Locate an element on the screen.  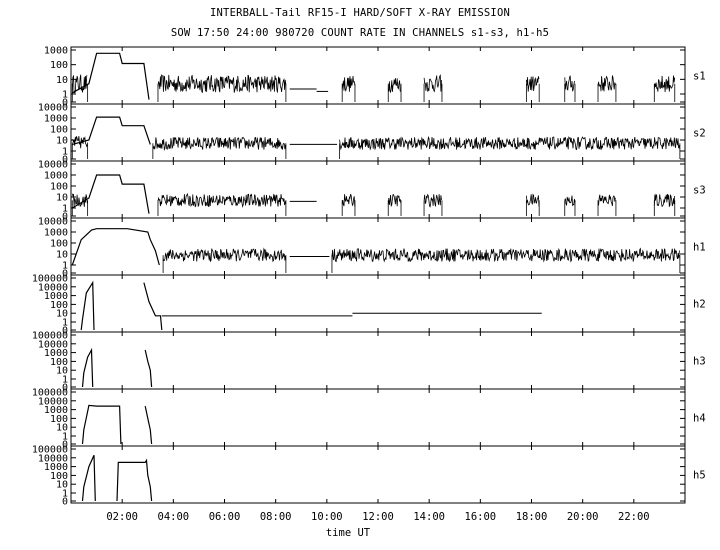
x-axis-label: time UT is located at coordinates (348, 533).